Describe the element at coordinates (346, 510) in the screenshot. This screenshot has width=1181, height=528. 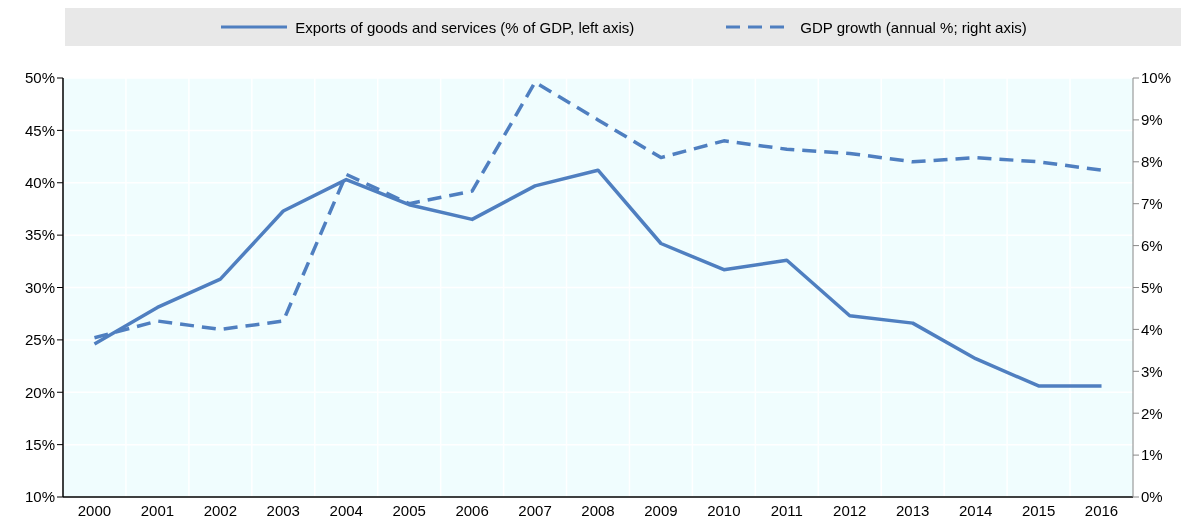
I see `x-tick-label: 2004` at that location.